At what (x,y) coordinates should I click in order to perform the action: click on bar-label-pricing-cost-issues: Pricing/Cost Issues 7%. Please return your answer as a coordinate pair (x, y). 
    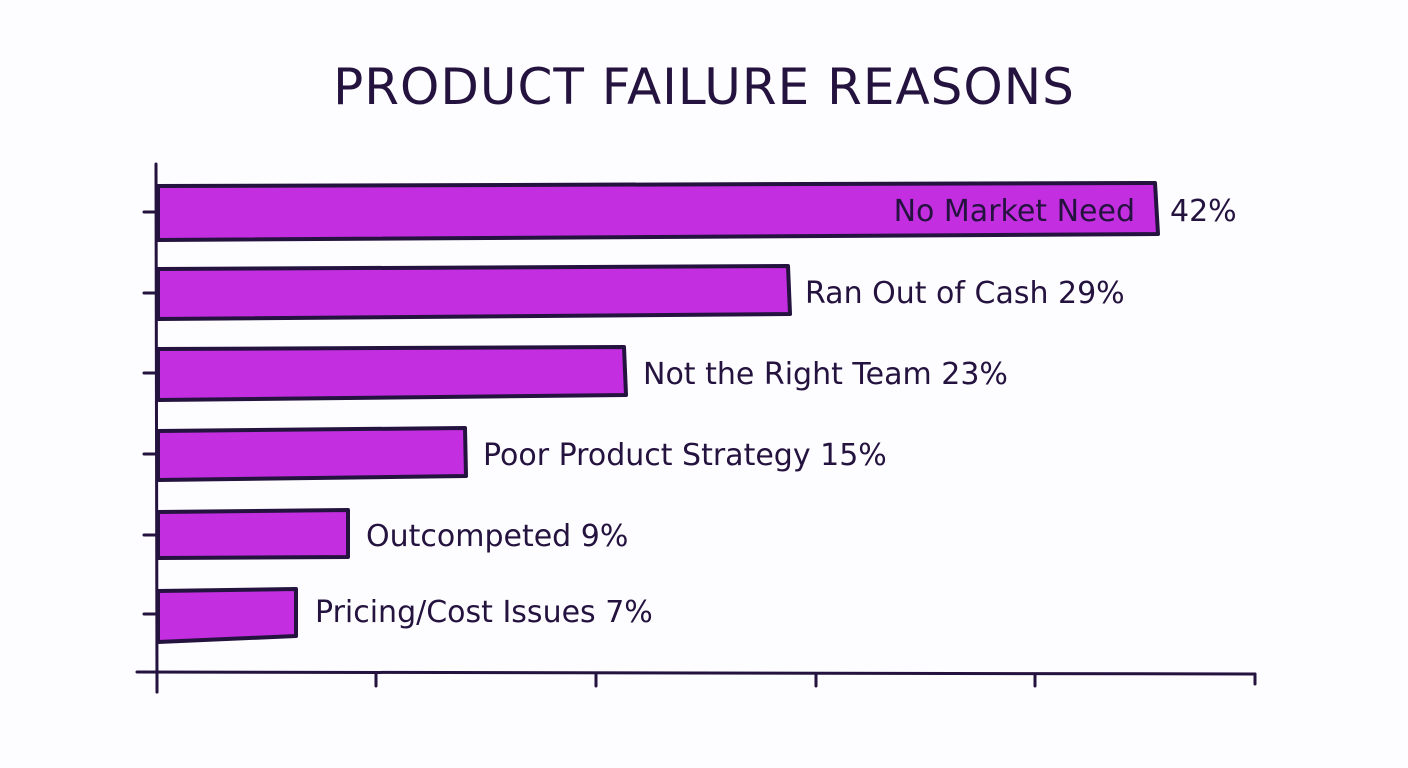
    Looking at the image, I should click on (484, 612).